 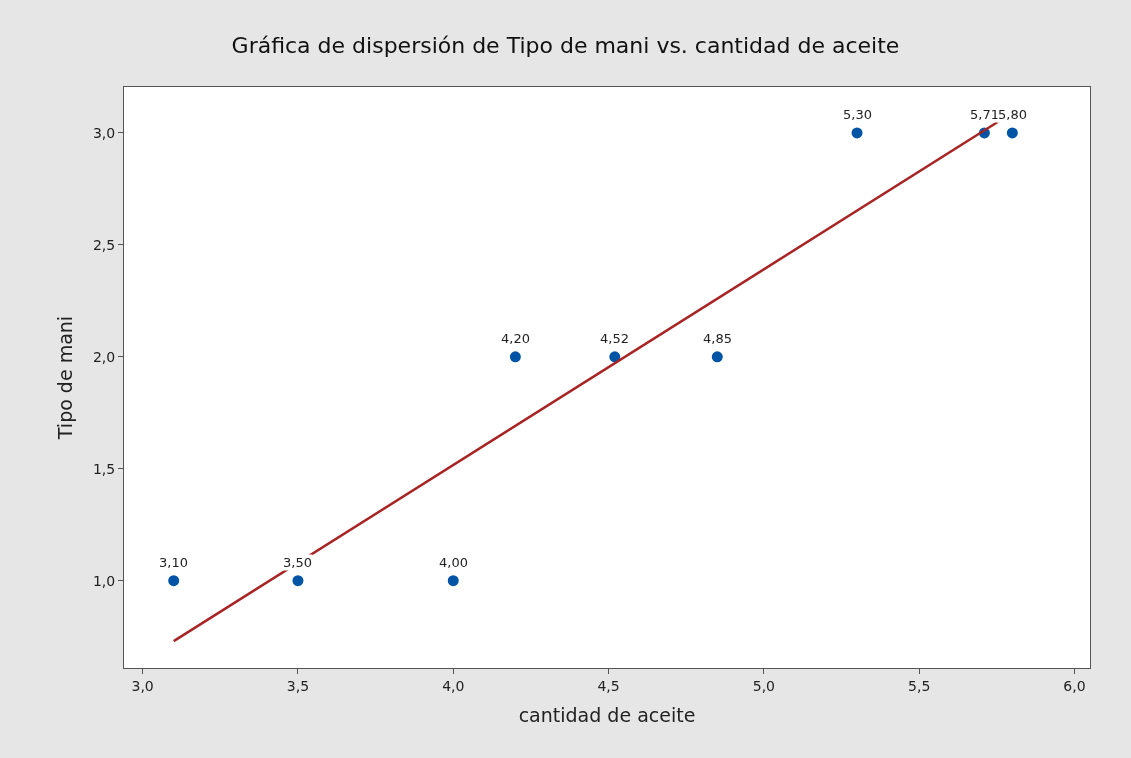 What do you see at coordinates (173, 562) in the screenshot?
I see `annotation: 3,10` at bounding box center [173, 562].